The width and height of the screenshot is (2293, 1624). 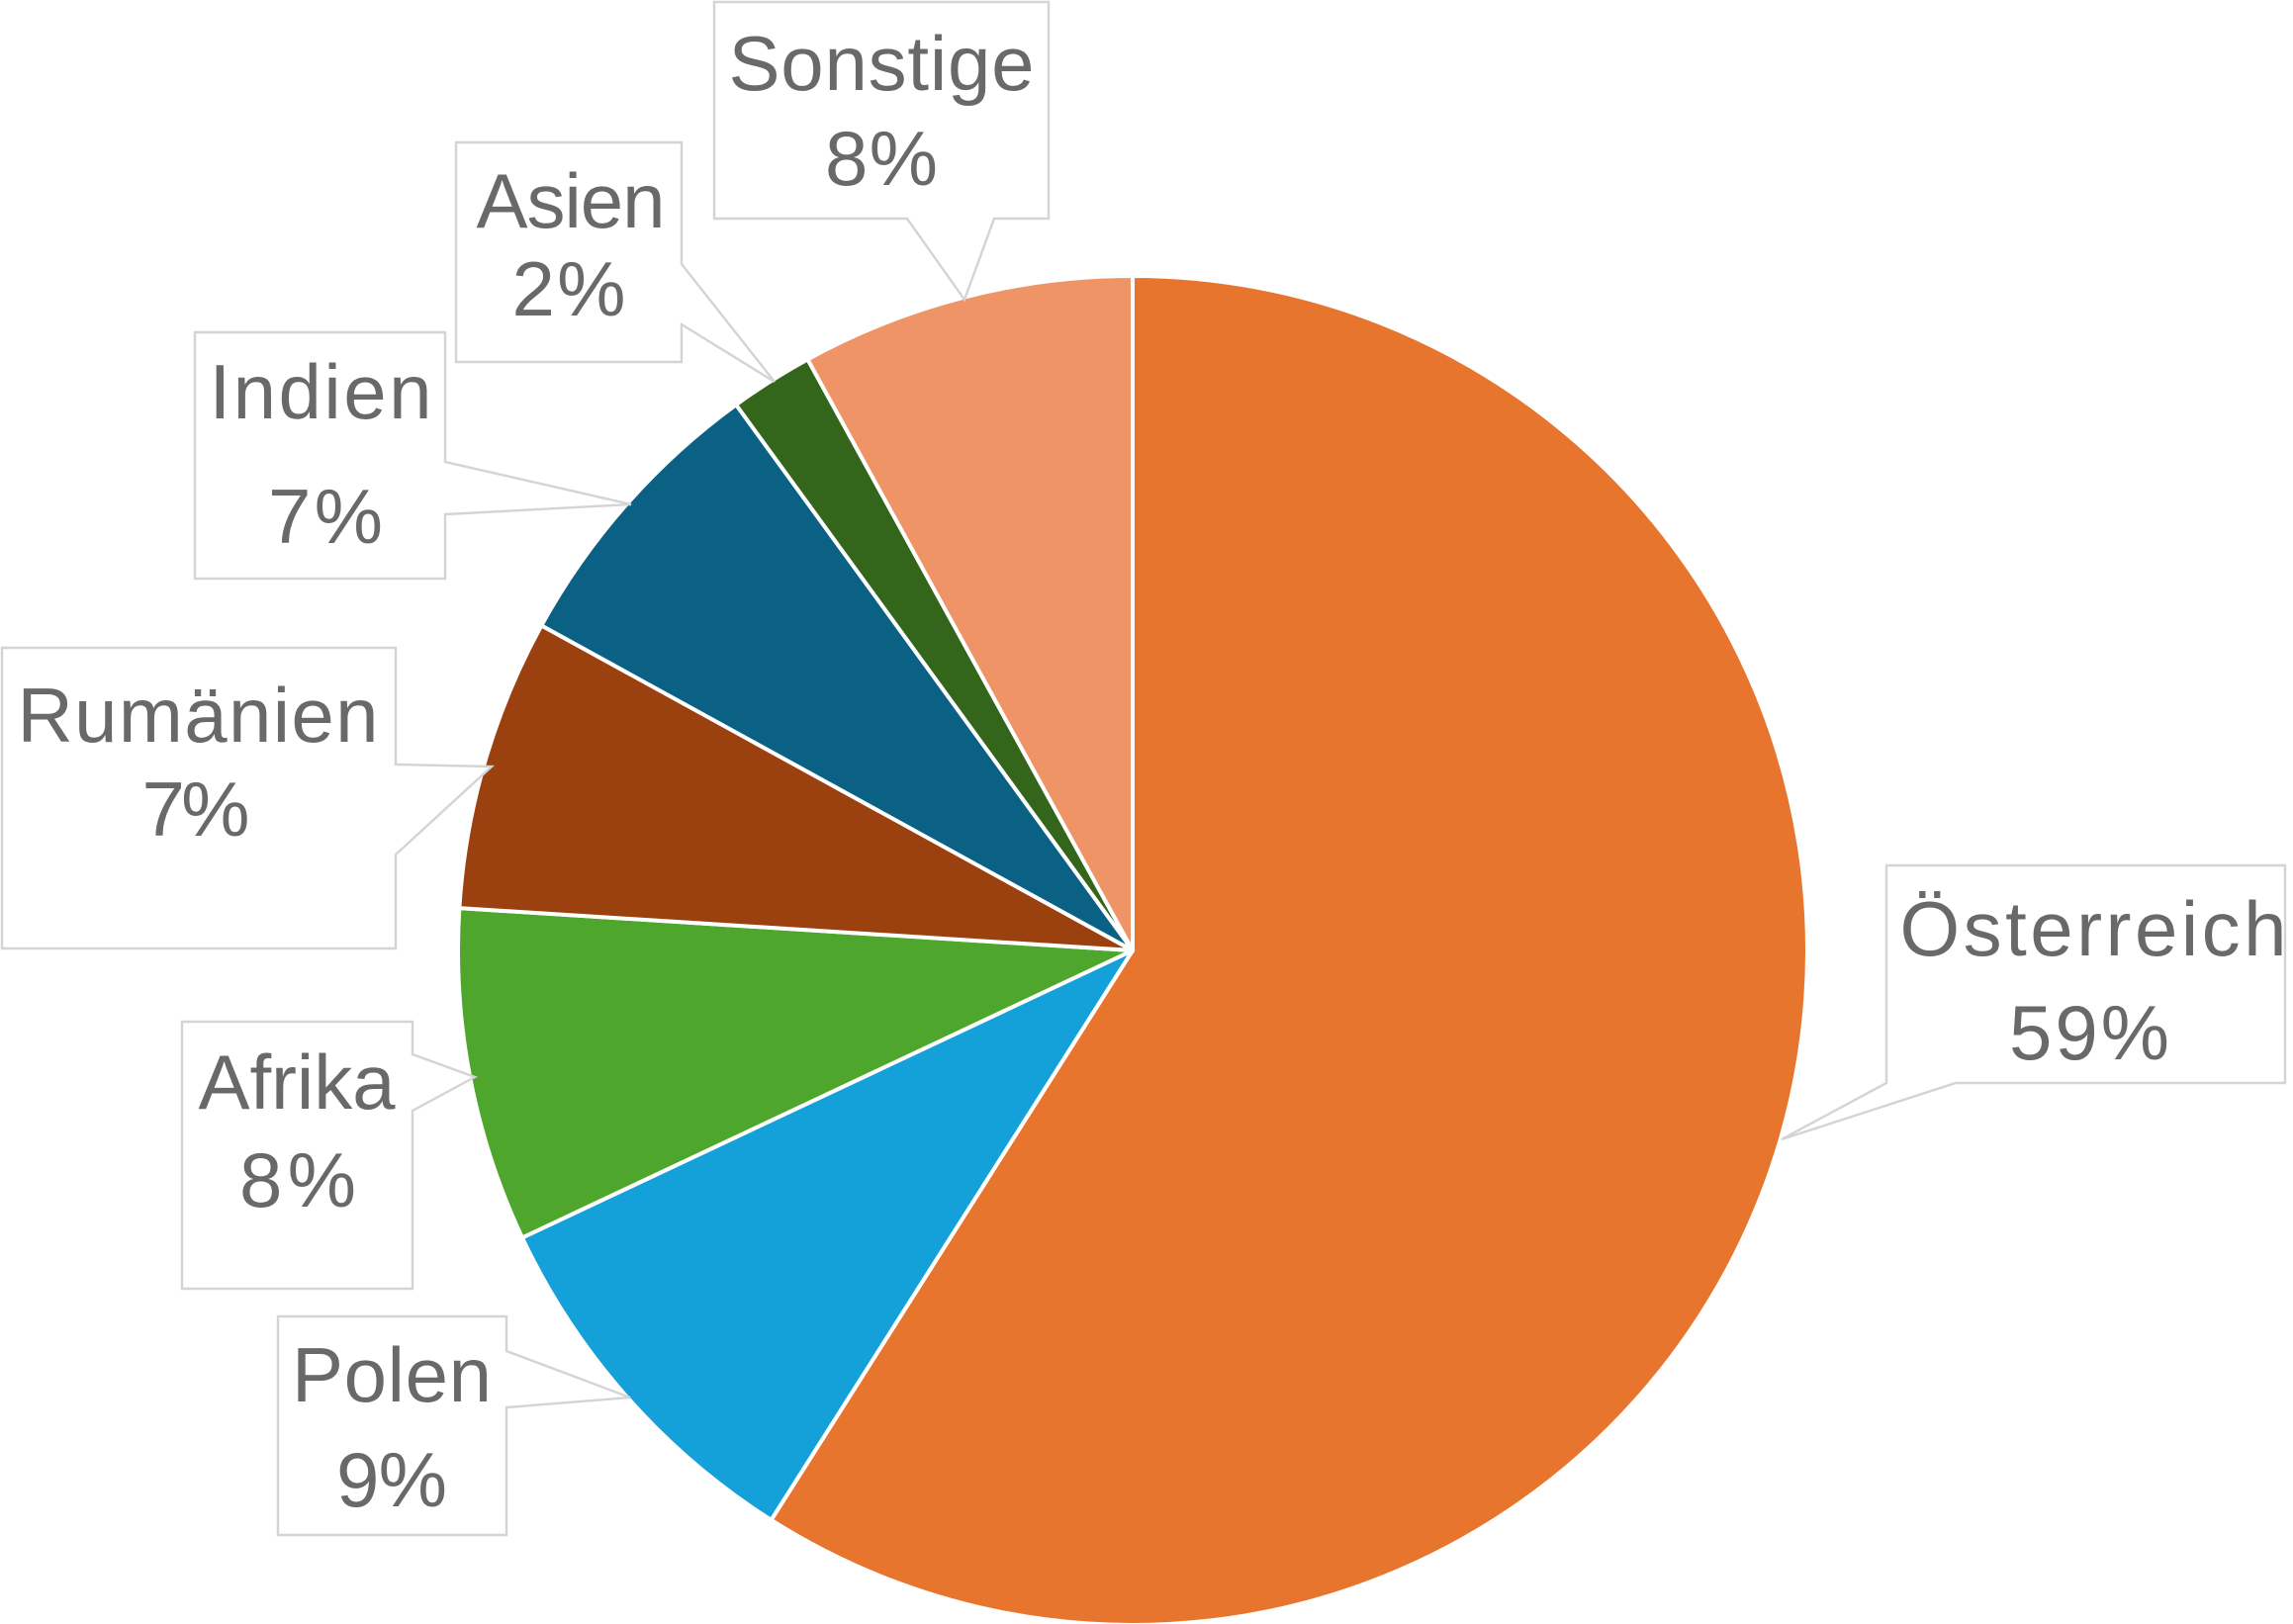 What do you see at coordinates (569, 288) in the screenshot?
I see `svg-text: 2%` at bounding box center [569, 288].